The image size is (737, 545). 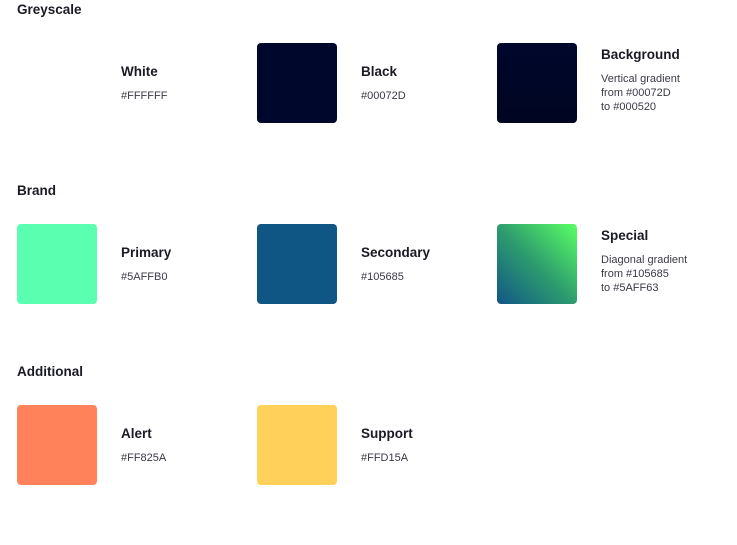 What do you see at coordinates (379, 71) in the screenshot?
I see `swatch-name: Black` at bounding box center [379, 71].